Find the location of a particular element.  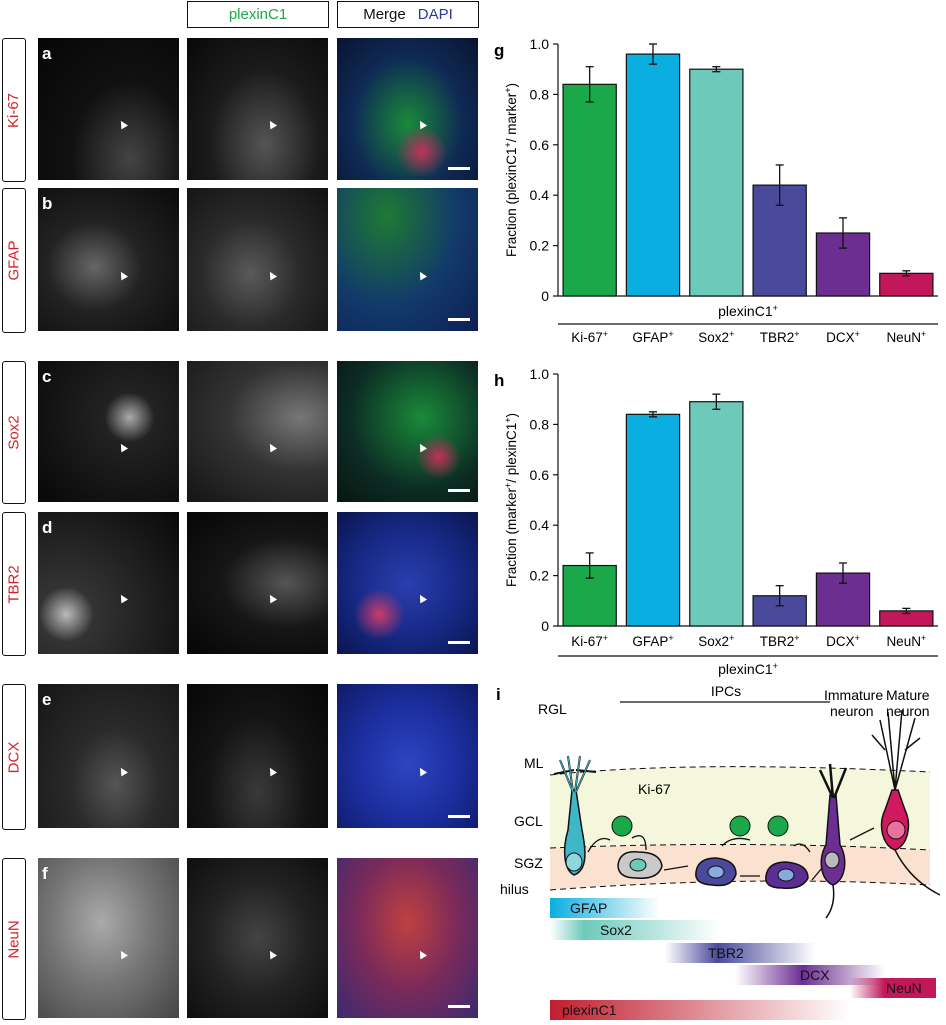

micrograph-neun-merge: ▲ is located at coordinates (407, 938).